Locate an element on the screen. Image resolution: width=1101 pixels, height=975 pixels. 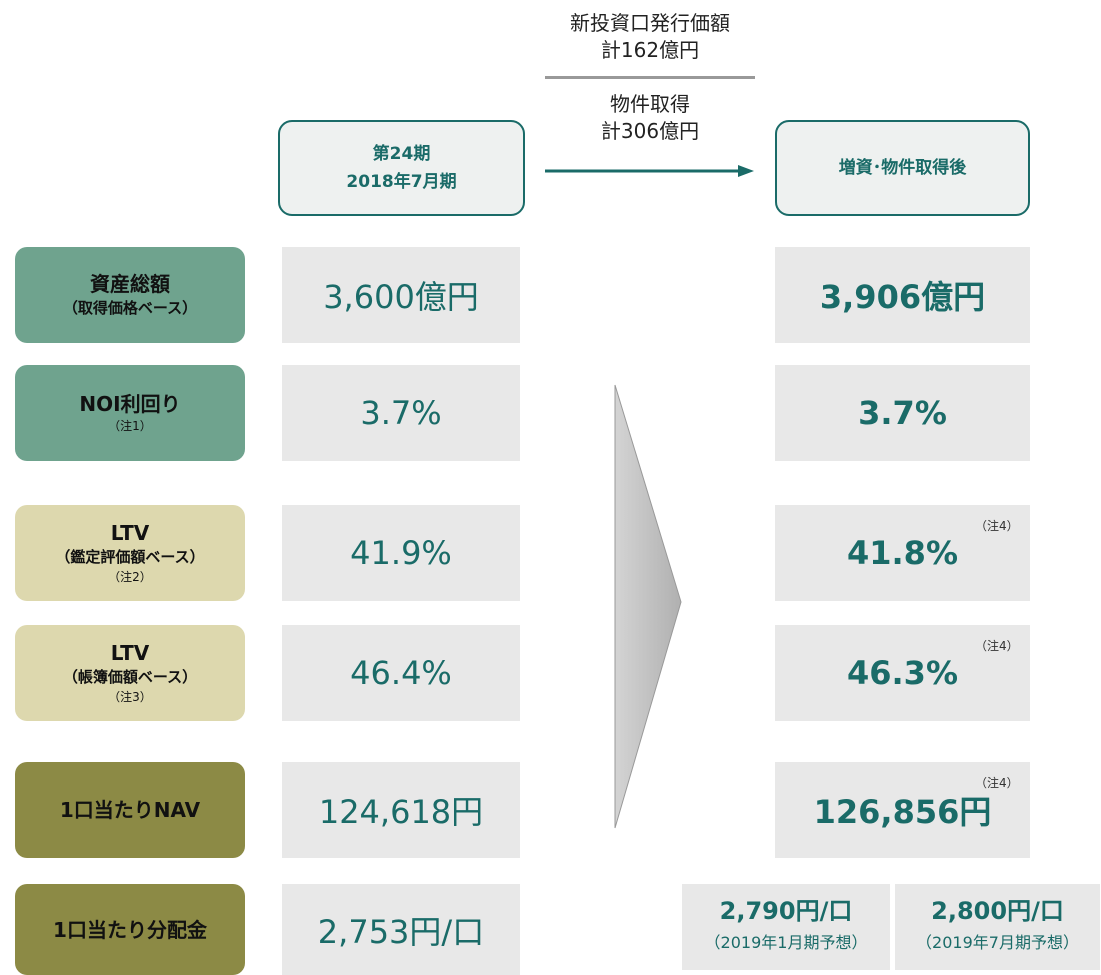
before-value: 124,618円 is located at coordinates (401, 810).